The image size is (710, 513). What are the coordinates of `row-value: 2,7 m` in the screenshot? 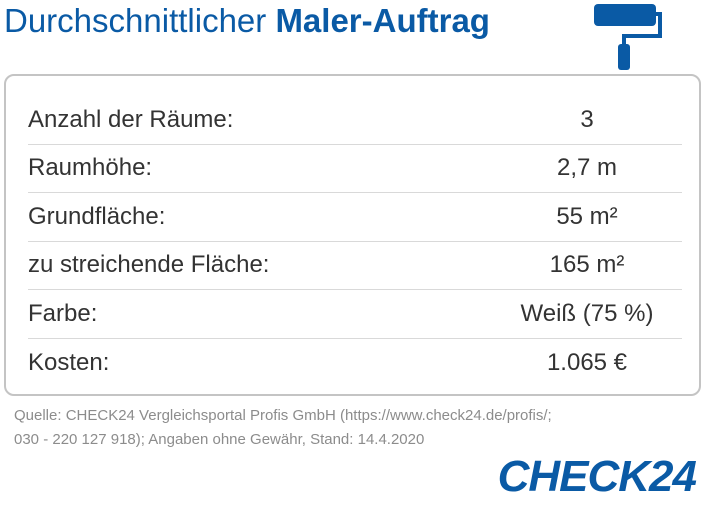 It's located at (587, 168).